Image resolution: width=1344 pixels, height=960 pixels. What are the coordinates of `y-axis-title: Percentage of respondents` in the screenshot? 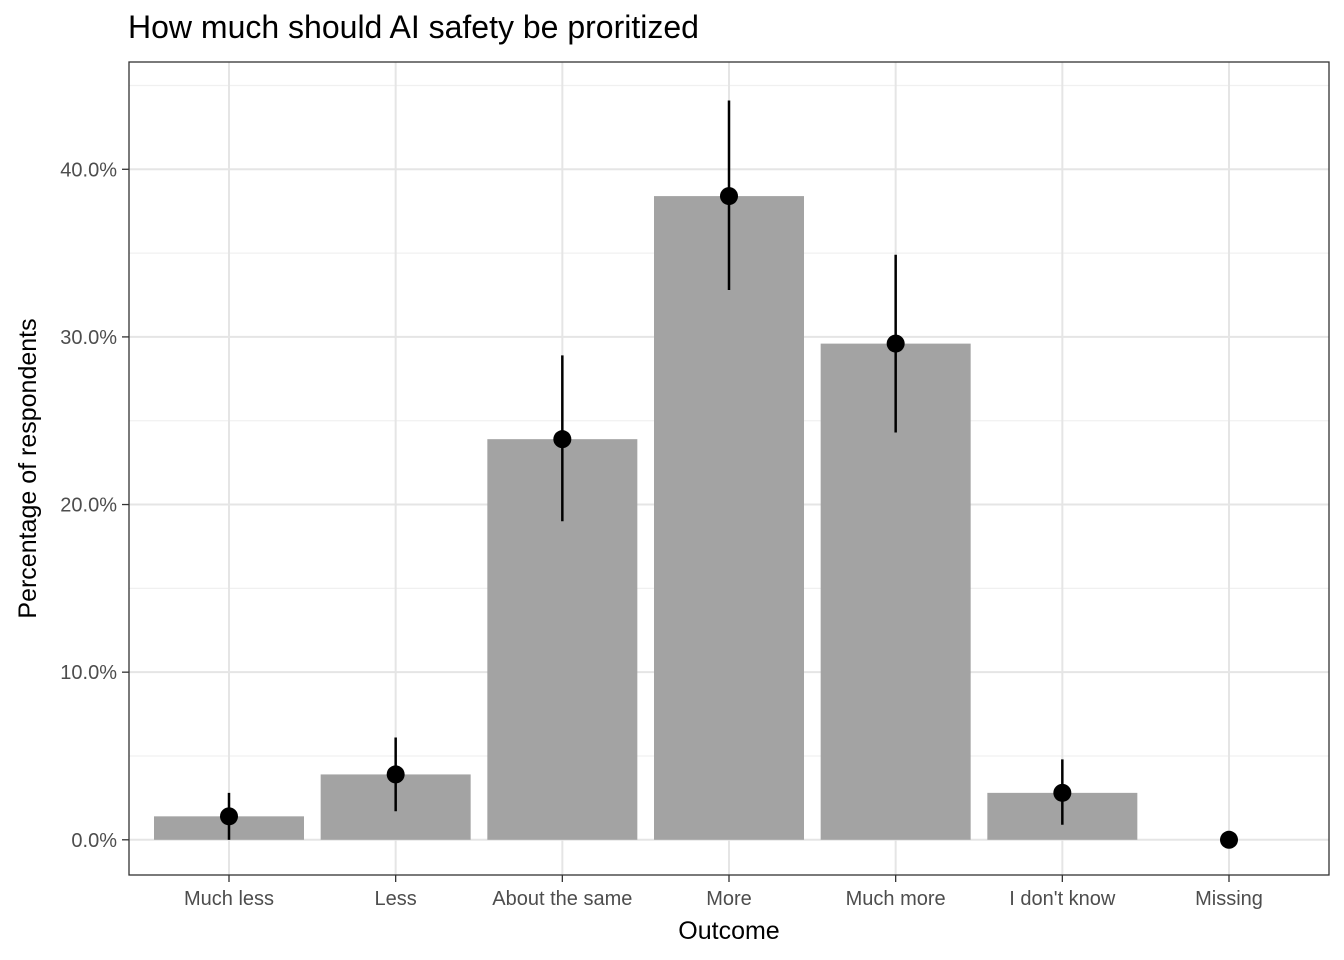 It's located at (28, 468).